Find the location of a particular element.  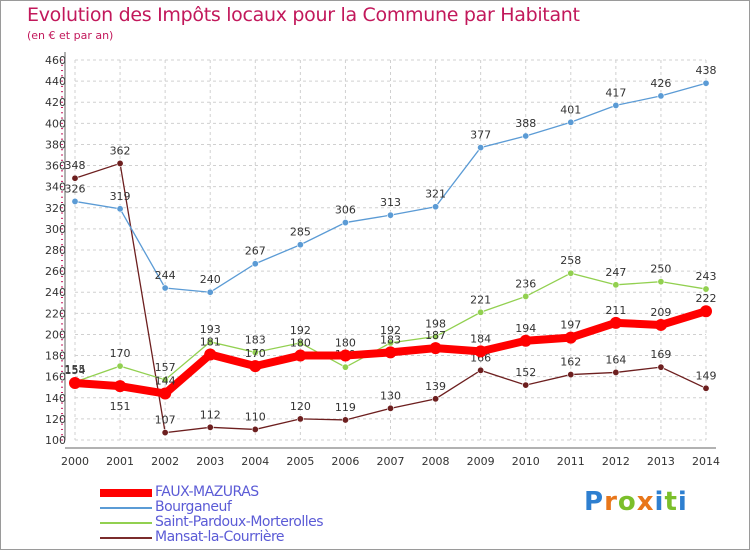

legend-label: FAUX-MAZURAS is located at coordinates (207, 492).